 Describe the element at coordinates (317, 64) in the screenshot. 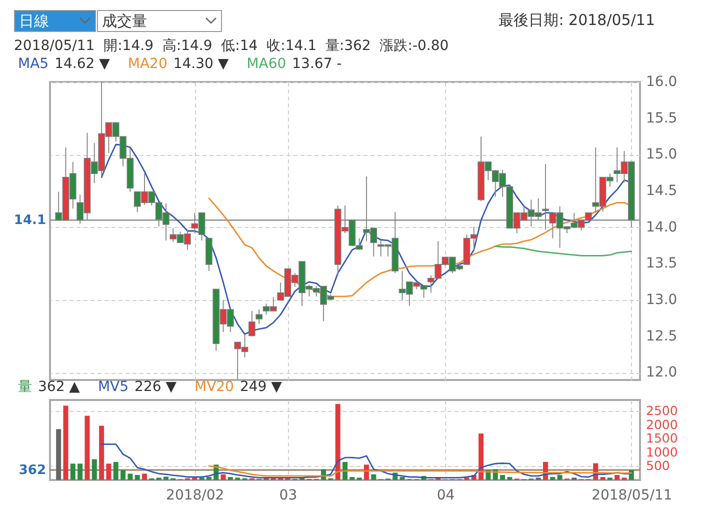

I see `text: 13.67 -` at that location.